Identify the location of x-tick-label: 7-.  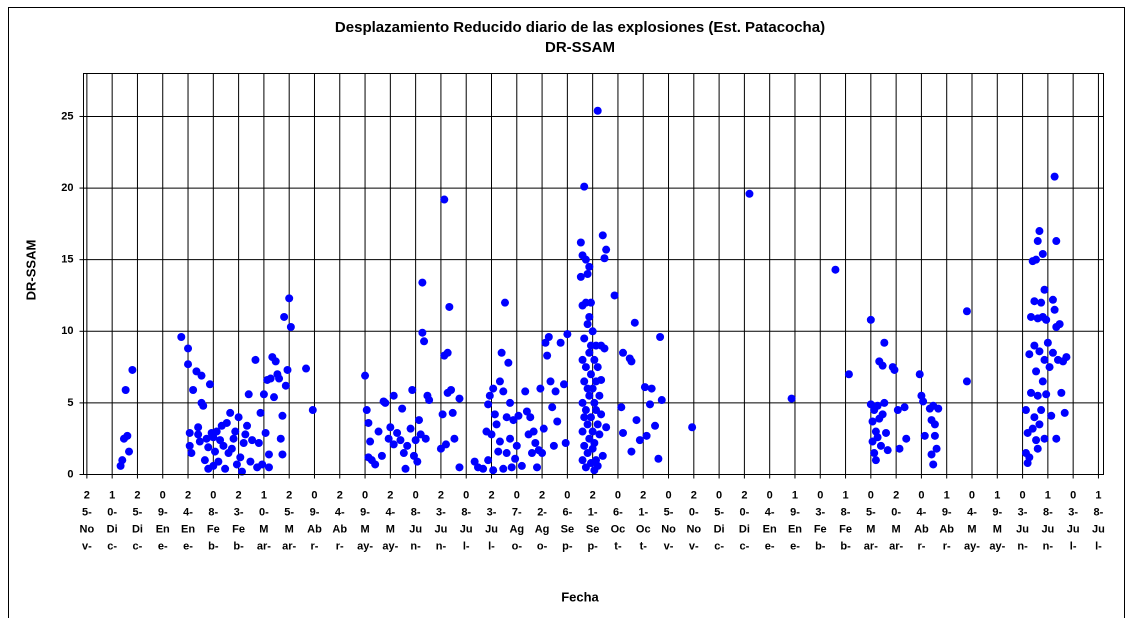
(517, 512).